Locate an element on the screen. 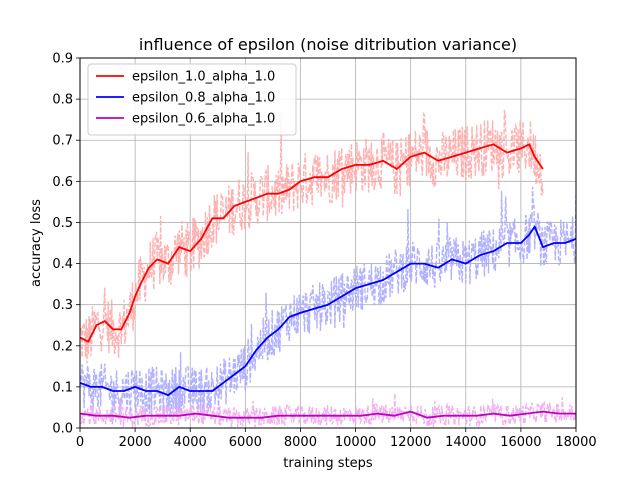 This screenshot has height=480, width=640. y-tick-label: 0.4 is located at coordinates (62, 264).